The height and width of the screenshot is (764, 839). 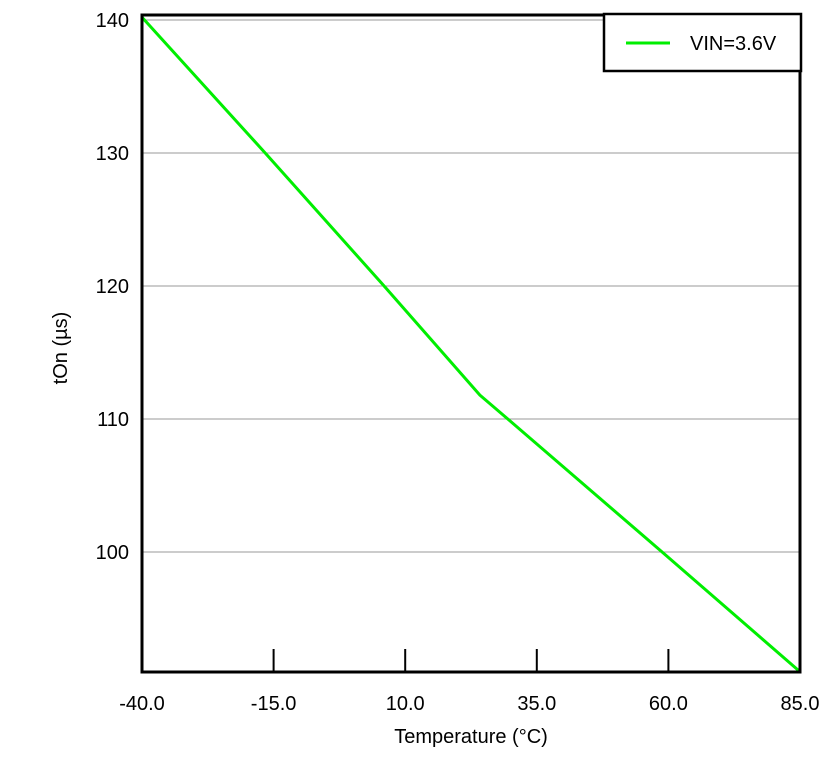 I want to click on x-axis-ticks: -40.0 -15.0 10.0 35.0 60.0 85.0, so click(x=469, y=682).